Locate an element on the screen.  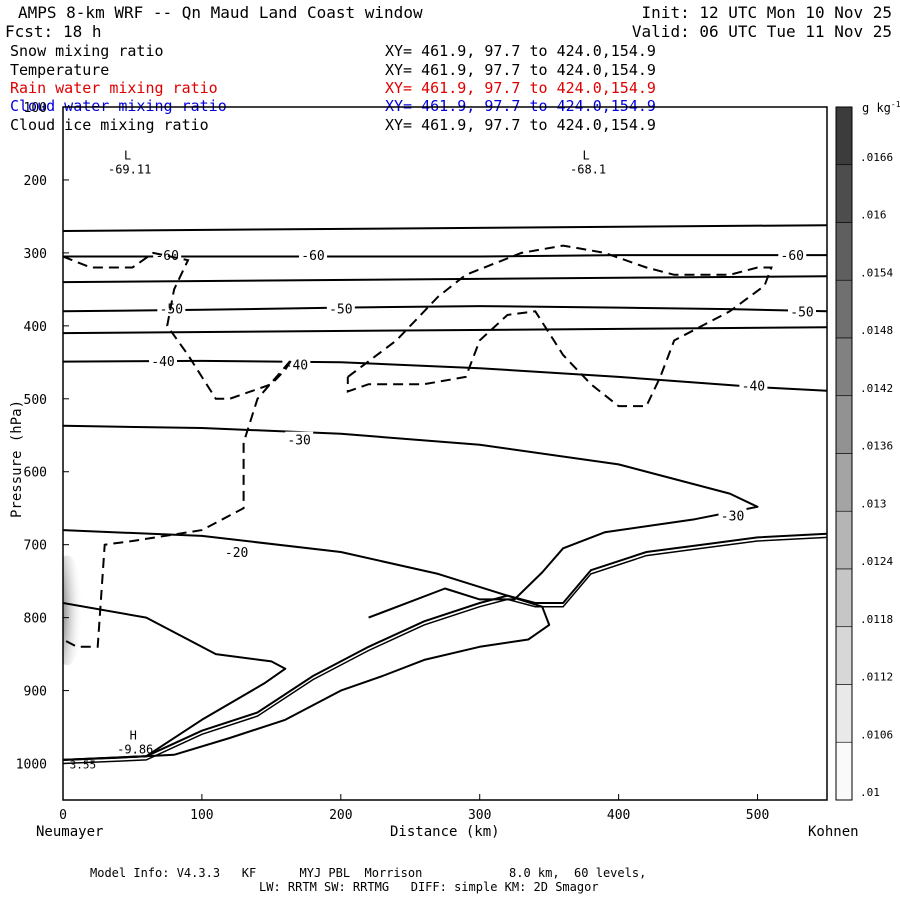
extremum-value-0: -69.11 is located at coordinates (129, 169).